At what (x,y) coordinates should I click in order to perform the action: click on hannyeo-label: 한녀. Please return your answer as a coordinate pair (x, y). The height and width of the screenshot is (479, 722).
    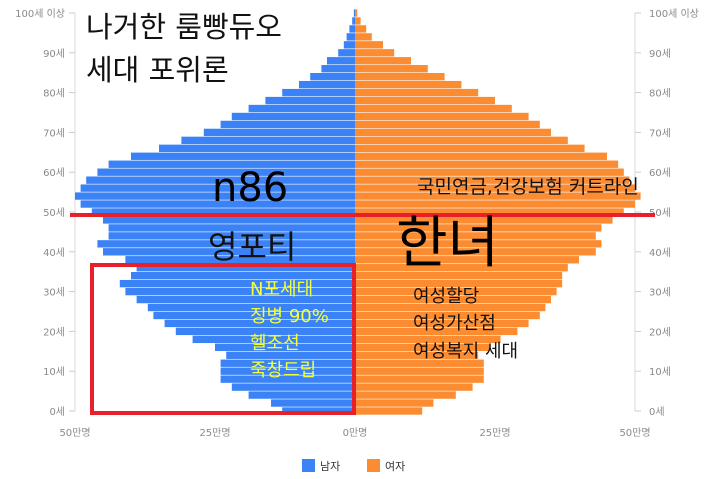
    Looking at the image, I should click on (447, 243).